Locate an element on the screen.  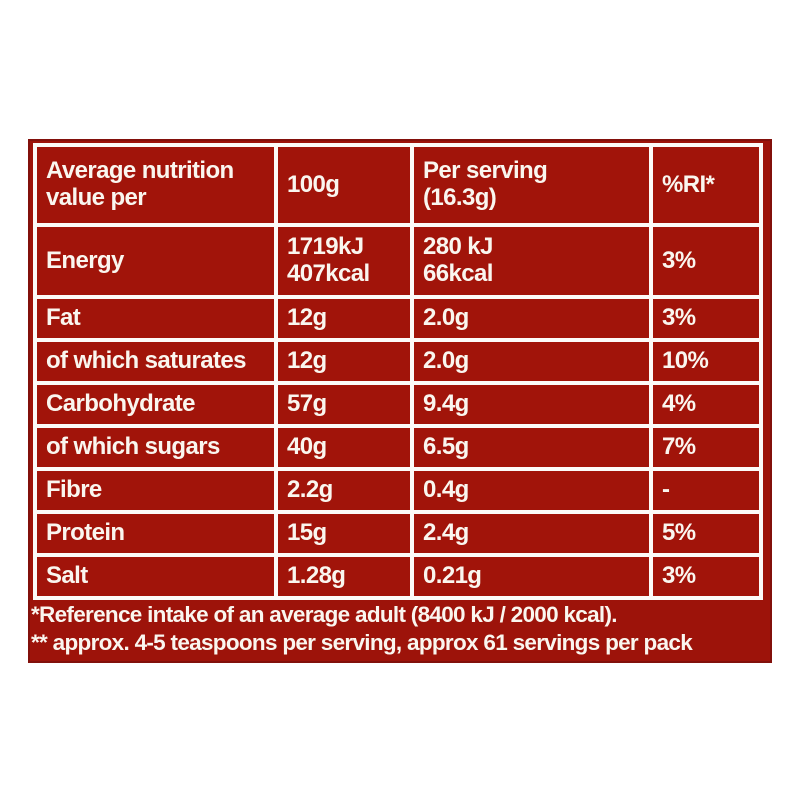
row-protein-ri: 5% is located at coordinates (706, 533).